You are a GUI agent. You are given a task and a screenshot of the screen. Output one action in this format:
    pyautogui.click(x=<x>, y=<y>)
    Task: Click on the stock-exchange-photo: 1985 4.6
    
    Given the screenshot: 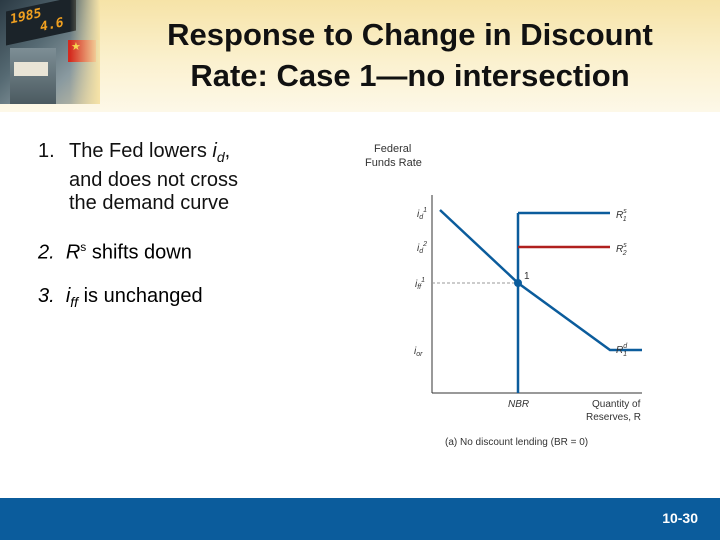 What is the action you would take?
    pyautogui.click(x=50, y=52)
    